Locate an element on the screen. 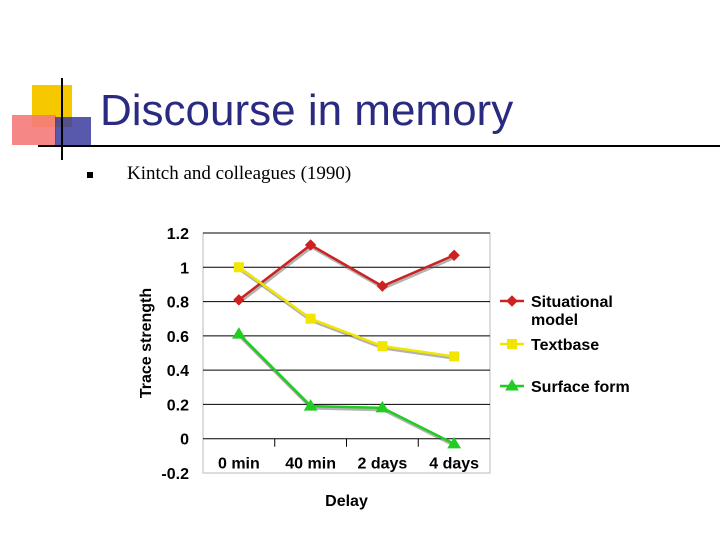 The height and width of the screenshot is (540, 720). x-axis-title: Delay is located at coordinates (346, 501).